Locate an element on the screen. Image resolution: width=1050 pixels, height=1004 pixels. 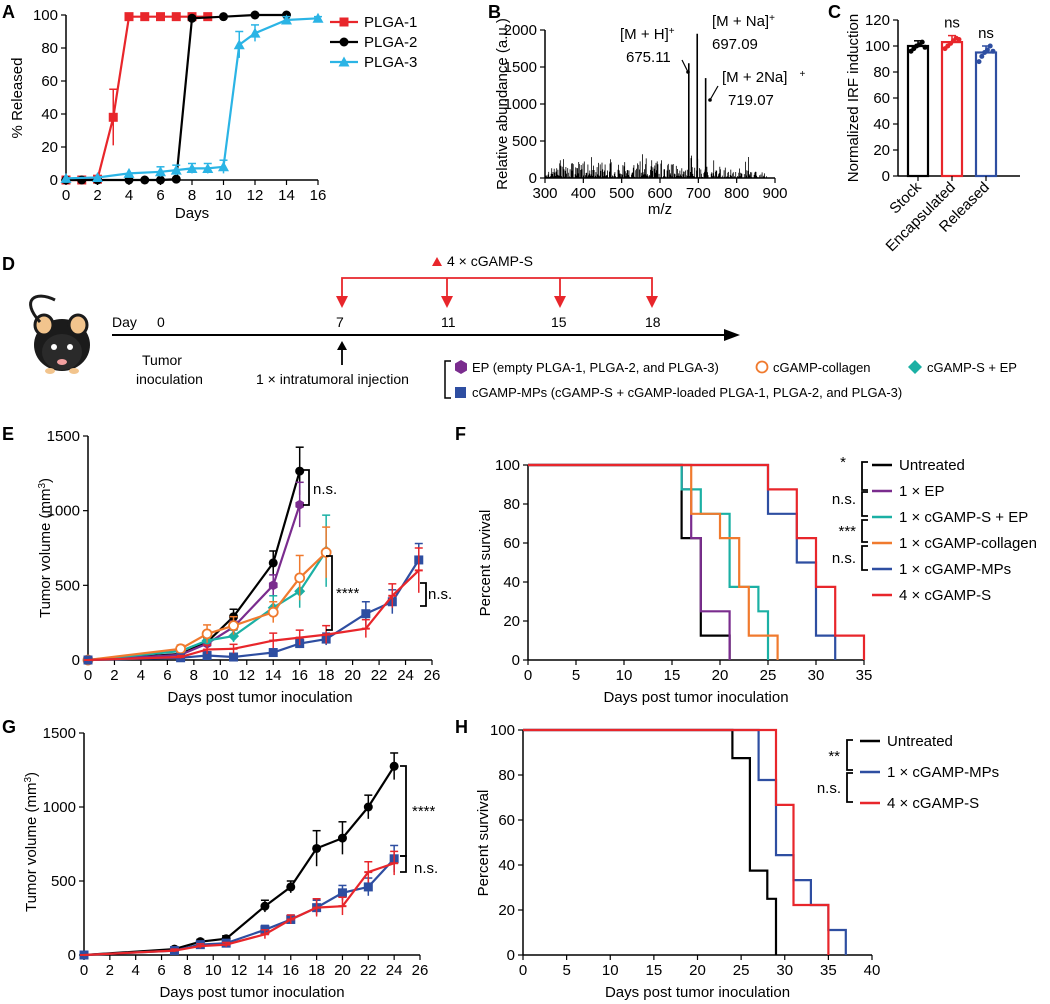
panel-label-c: C is located at coordinates (834, 12).